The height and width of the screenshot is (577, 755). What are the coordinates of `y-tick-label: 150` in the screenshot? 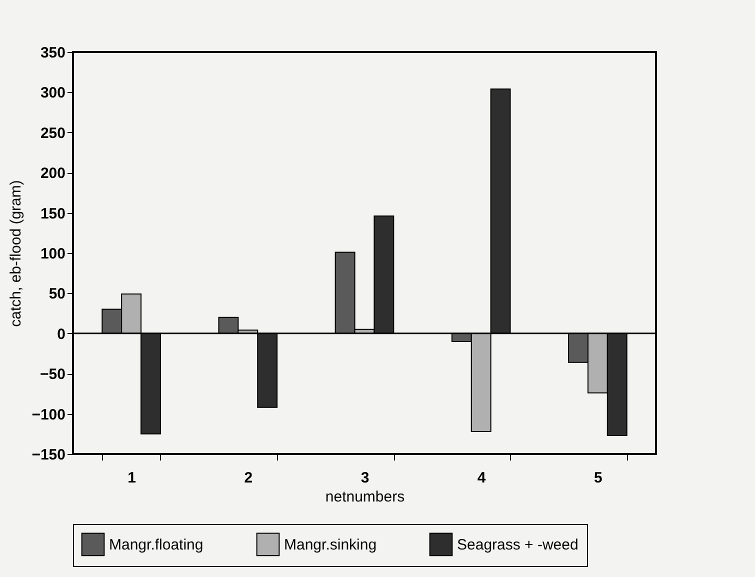 It's located at (53, 213).